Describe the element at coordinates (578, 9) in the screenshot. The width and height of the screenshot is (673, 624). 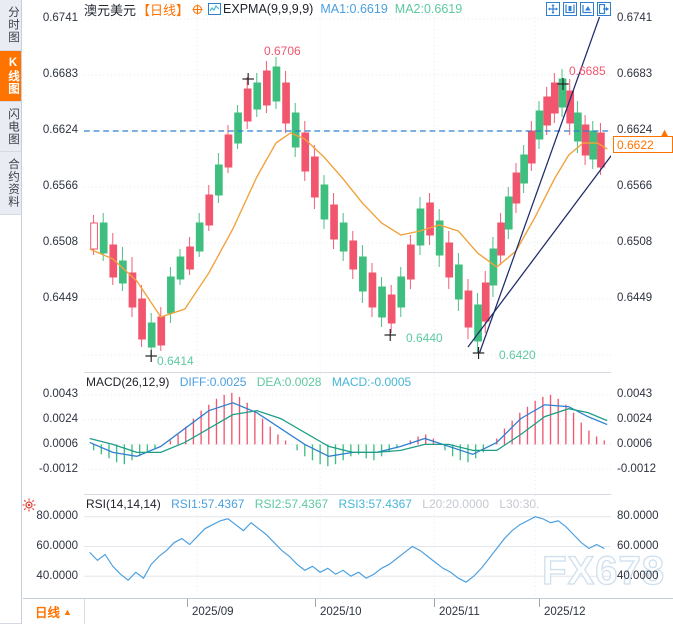
I see `chart-toolbar` at that location.